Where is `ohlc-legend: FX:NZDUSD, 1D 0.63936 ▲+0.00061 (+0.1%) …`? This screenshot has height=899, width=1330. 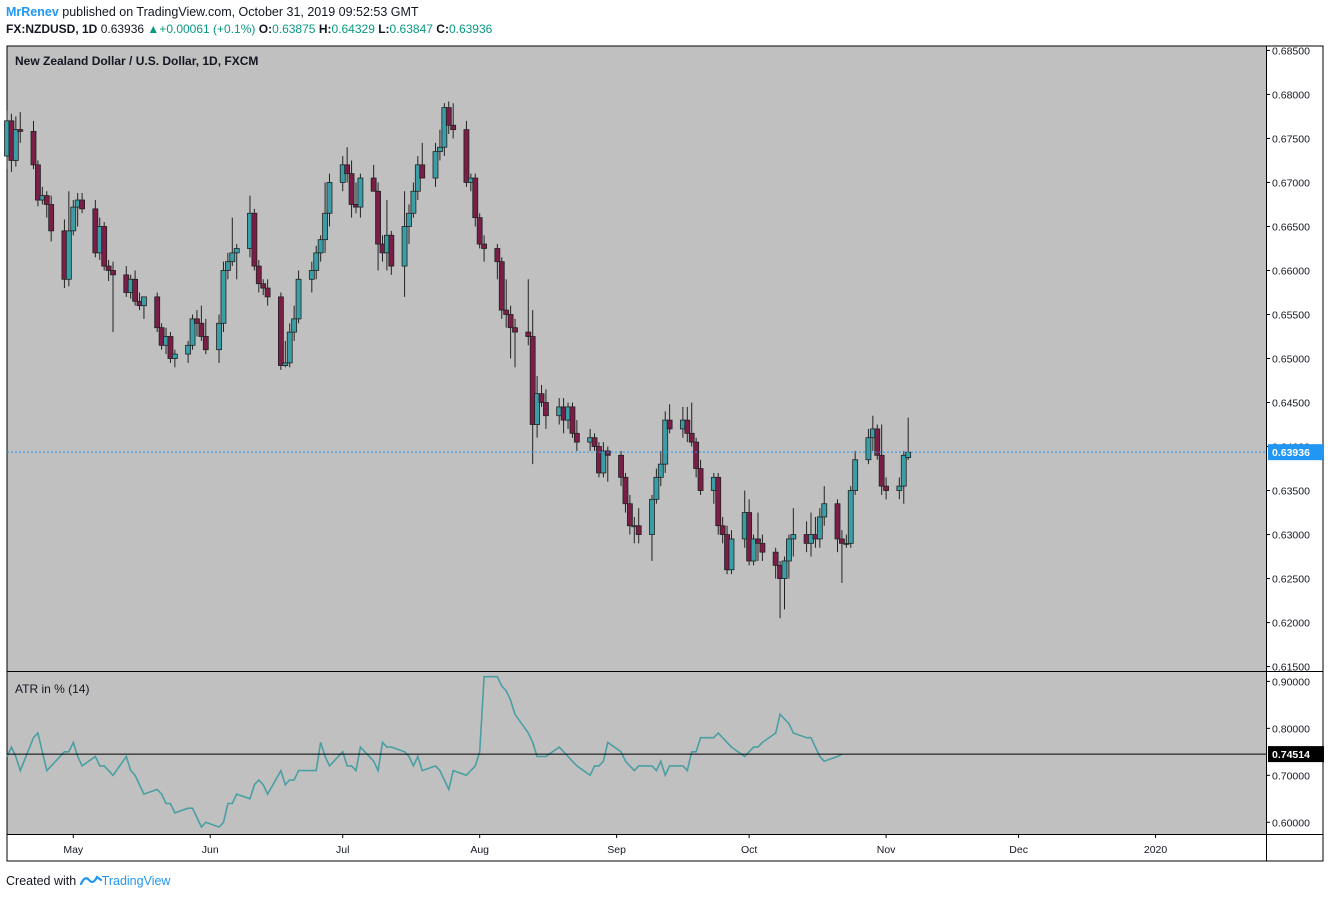 ohlc-legend: FX:NZDUSD, 1D 0.63936 ▲+0.00061 (+0.1%) … is located at coordinates (249, 29).